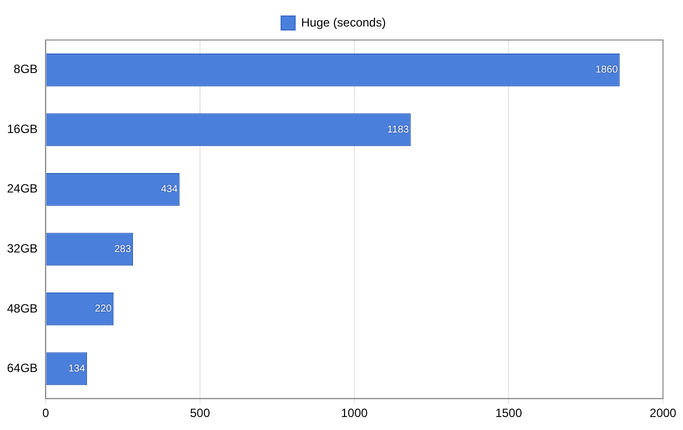 The width and height of the screenshot is (683, 430). What do you see at coordinates (22, 308) in the screenshot?
I see `y-tick-label: 48GB` at bounding box center [22, 308].